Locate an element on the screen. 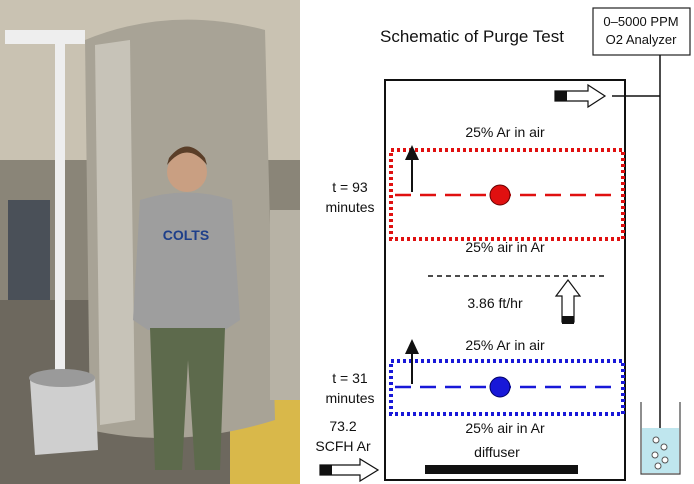  analyzer-box is located at coordinates (641, 31).